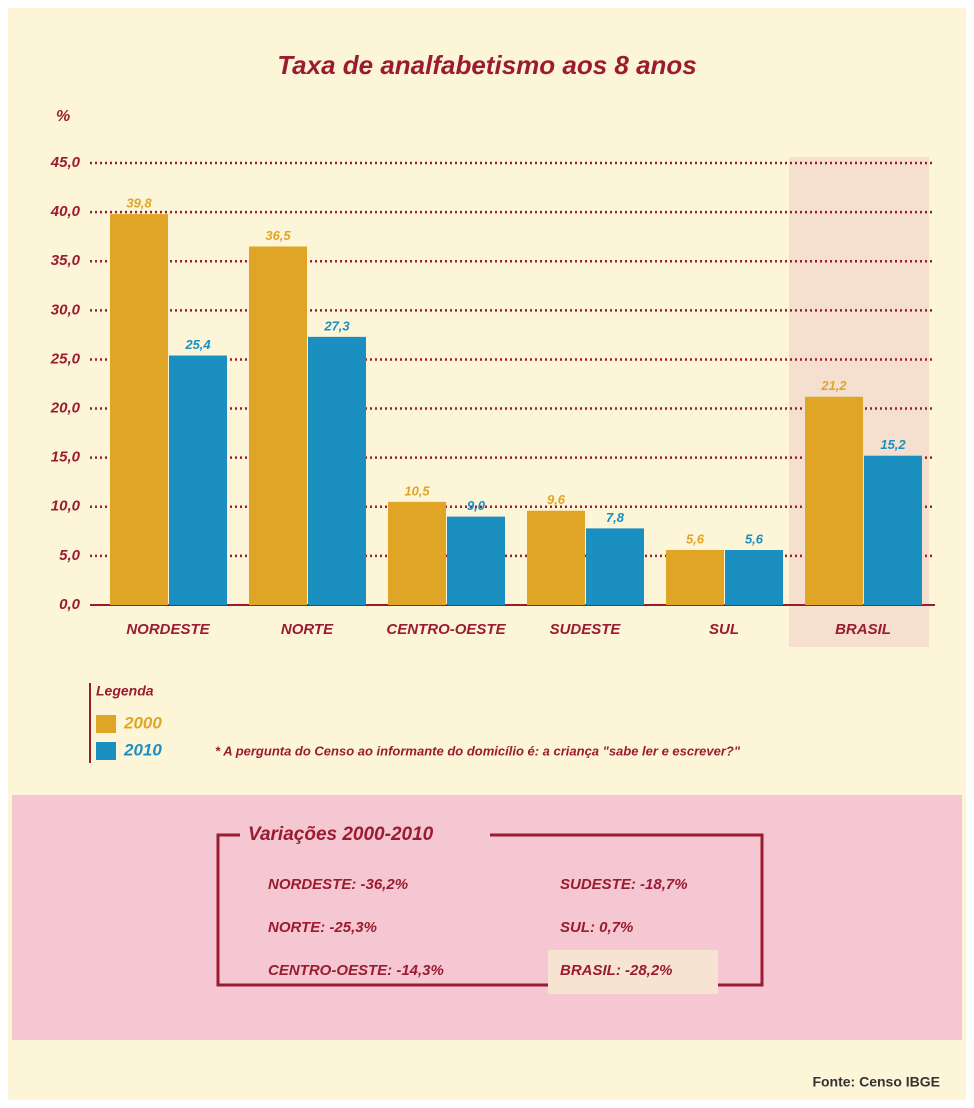 Image resolution: width=974 pixels, height=1108 pixels. Describe the element at coordinates (307, 629) in the screenshot. I see `x-tick-label: NORTE` at that location.